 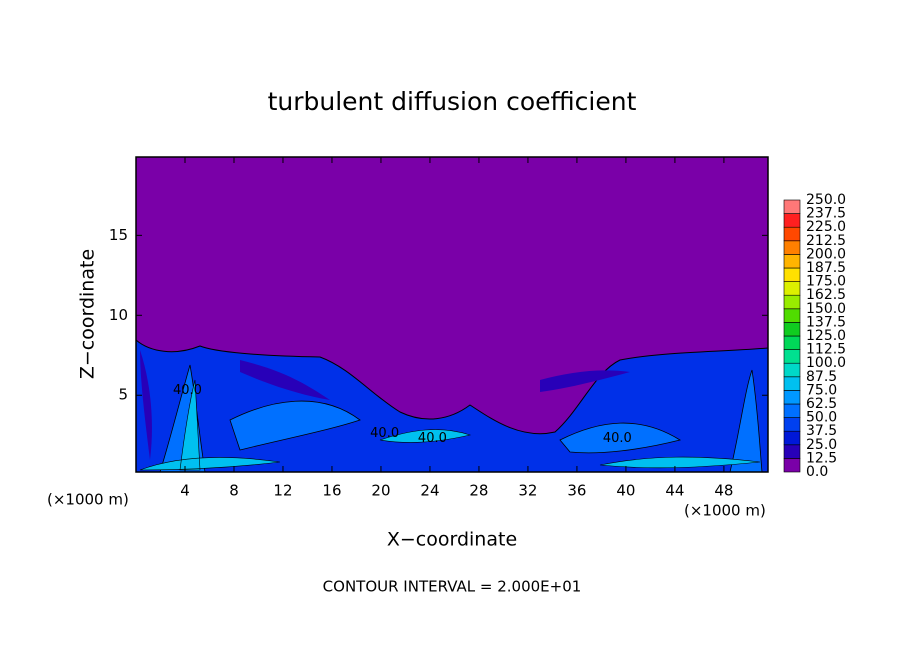 What do you see at coordinates (826, 227) in the screenshot?
I see `colorbar-label: 225.0` at bounding box center [826, 227].